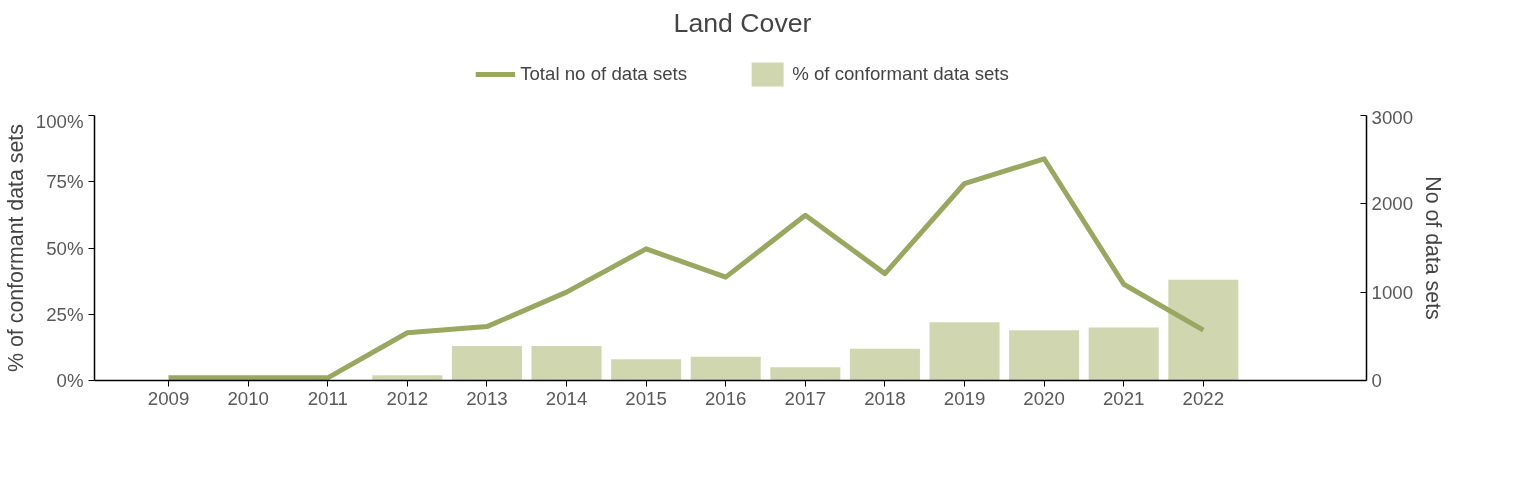 Image resolution: width=1532 pixels, height=503 pixels. Describe the element at coordinates (1433, 248) in the screenshot. I see `y2-axis-title: No of data sets` at that location.